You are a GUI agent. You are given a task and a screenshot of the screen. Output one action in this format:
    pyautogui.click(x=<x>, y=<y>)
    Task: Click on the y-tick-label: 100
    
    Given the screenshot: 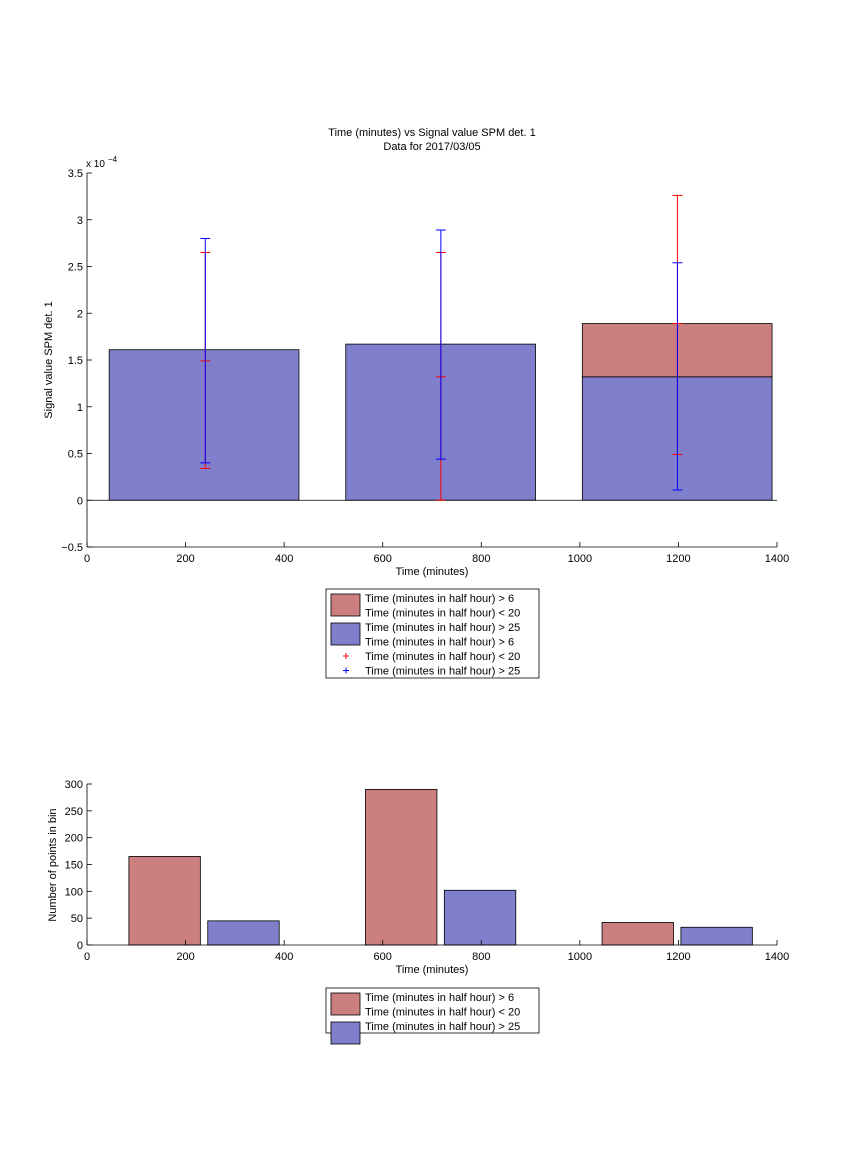 What is the action you would take?
    pyautogui.click(x=74, y=892)
    